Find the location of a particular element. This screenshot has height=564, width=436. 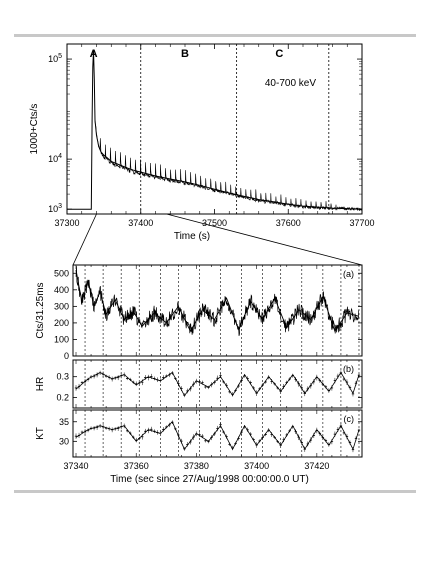

top-y-tick-exponent: 5 is located at coordinates (60, 56).